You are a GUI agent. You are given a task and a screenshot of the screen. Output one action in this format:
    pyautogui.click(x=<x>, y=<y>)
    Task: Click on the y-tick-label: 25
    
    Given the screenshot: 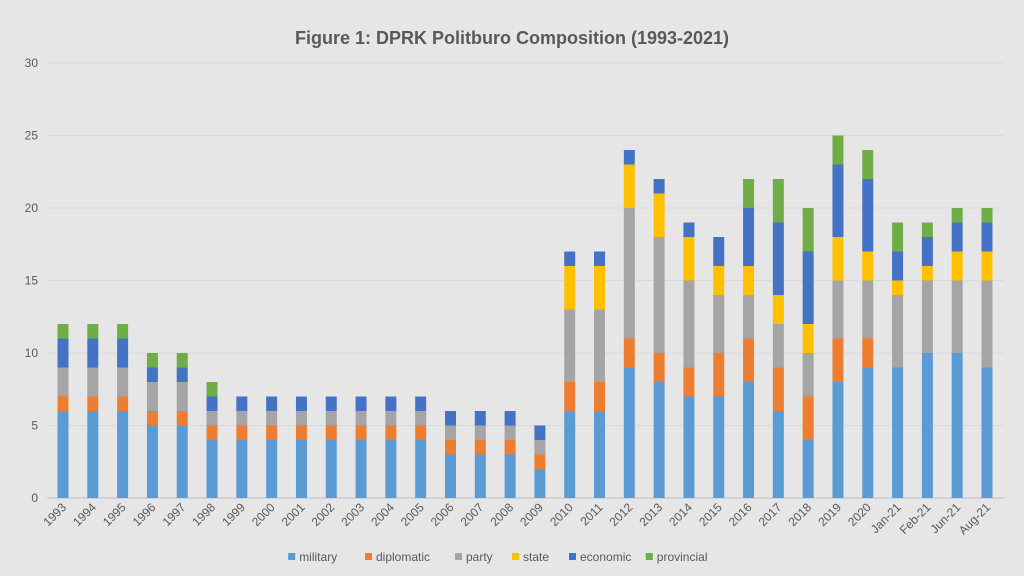 What is the action you would take?
    pyautogui.click(x=32, y=136)
    